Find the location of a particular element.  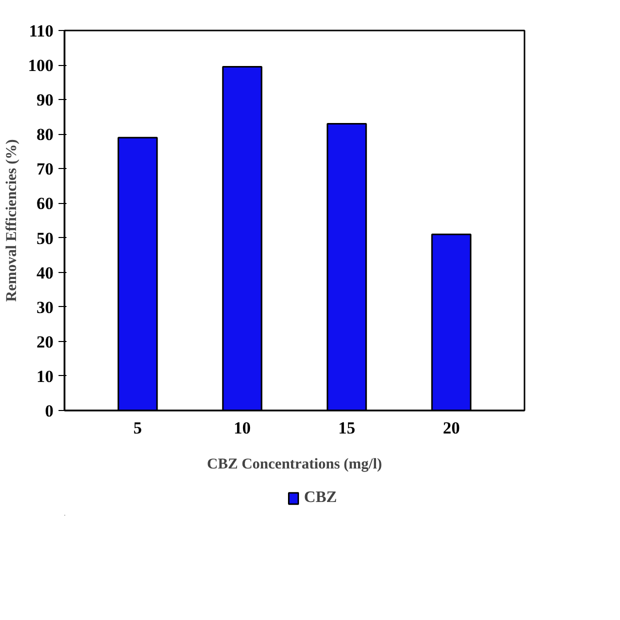

y-tick-label: 70 is located at coordinates (45, 169).